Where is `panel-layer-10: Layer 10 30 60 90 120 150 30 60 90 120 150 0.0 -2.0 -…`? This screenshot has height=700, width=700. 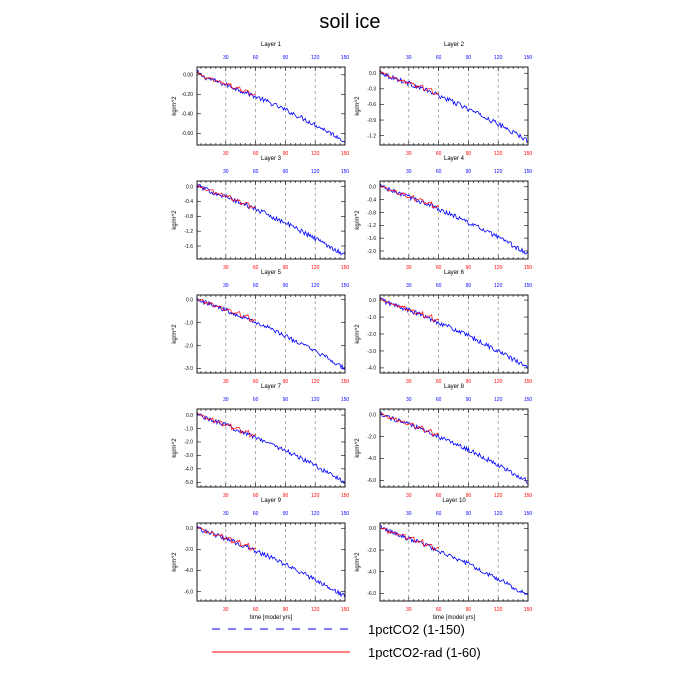
panel-layer-10: Layer 10 30 60 90 120 150 30 60 90 120 150 0.0 -2.0 -… is located at coordinates (443, 559).